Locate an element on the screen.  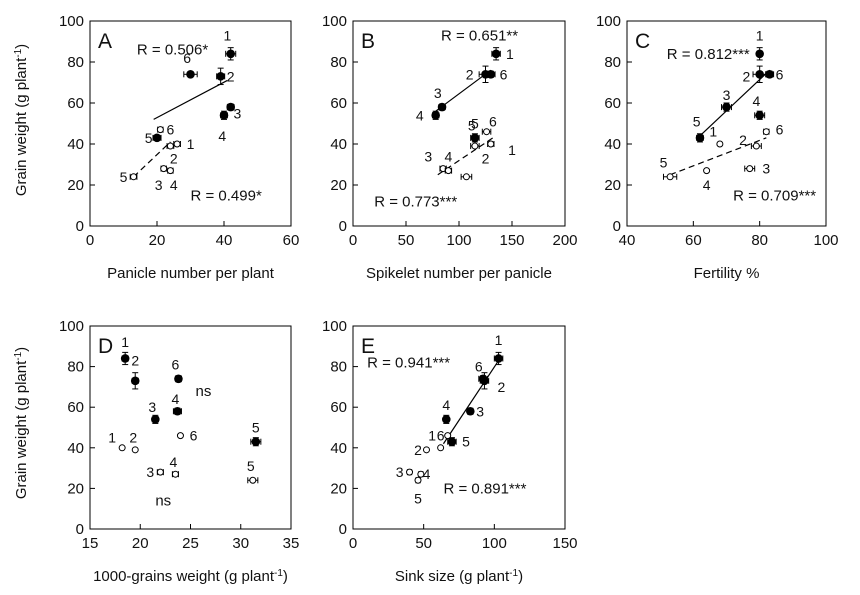
x-tick-label: 0 is located at coordinates (353, 240).